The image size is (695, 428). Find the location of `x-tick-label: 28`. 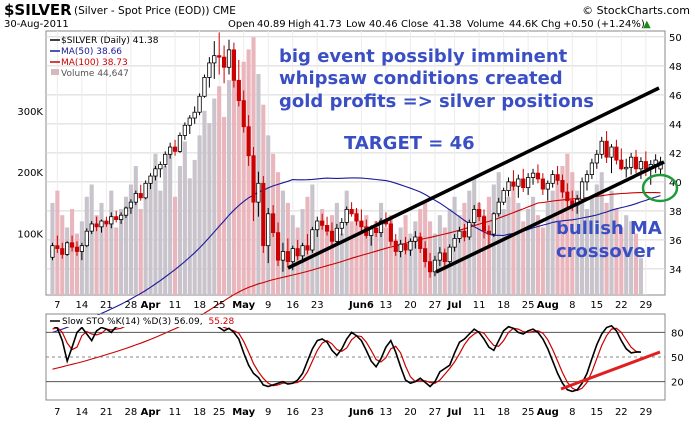

x-tick-label: 28 is located at coordinates (131, 412).